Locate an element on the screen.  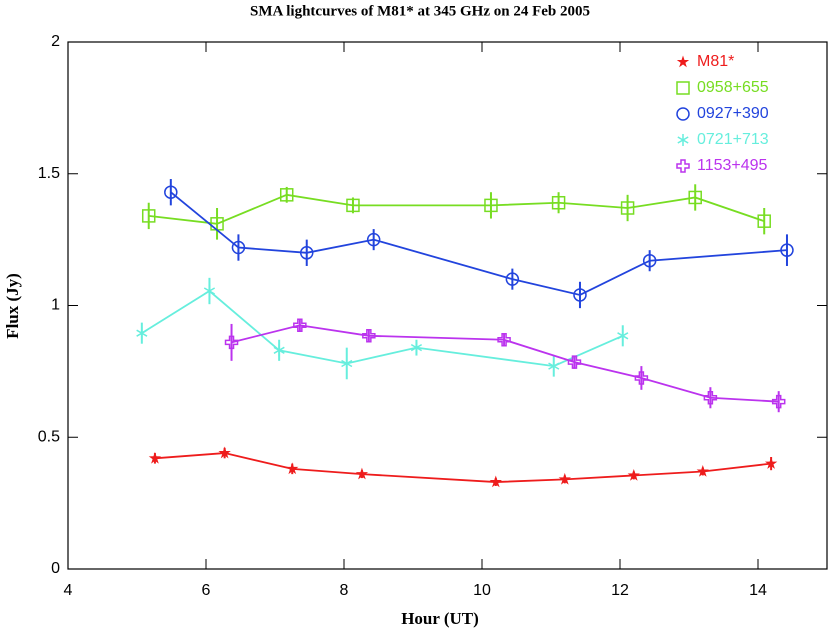
y-axis-title: Flux (Jy) is located at coordinates (12, 306).